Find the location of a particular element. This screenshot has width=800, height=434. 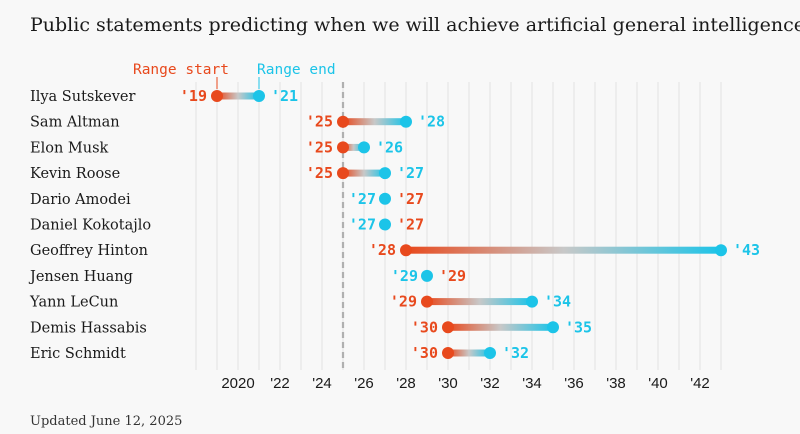

end-year-label: '32 is located at coordinates (515, 353).